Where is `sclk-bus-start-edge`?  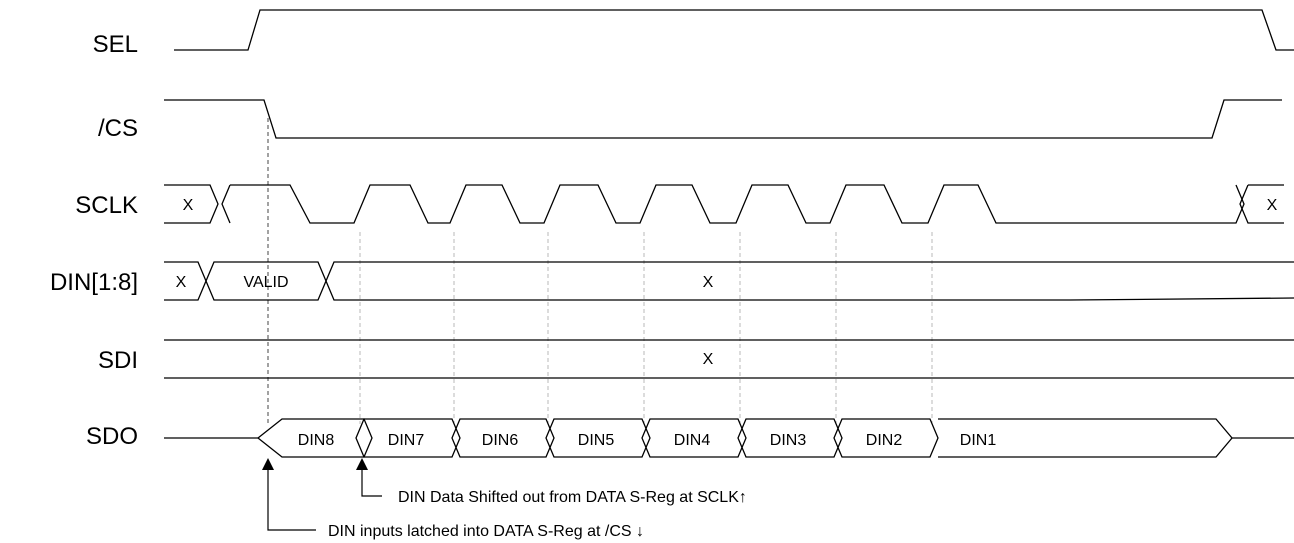 sclk-bus-start-edge is located at coordinates (226, 204).